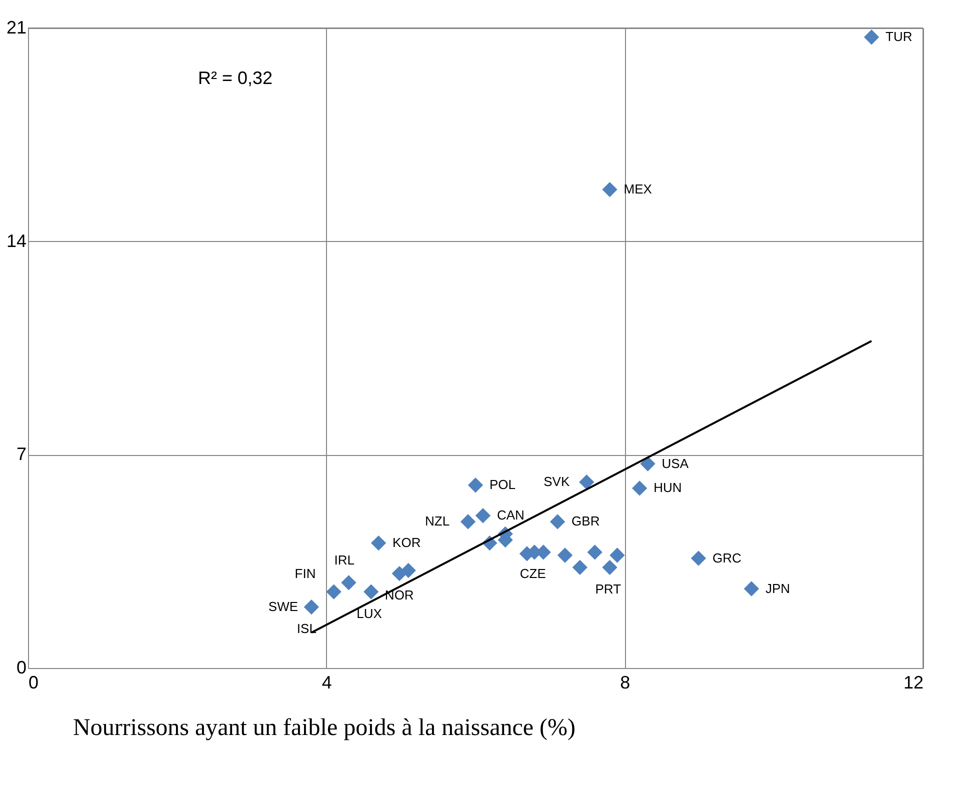 This screenshot has height=800, width=969. I want to click on annotation: LUX, so click(369, 613).